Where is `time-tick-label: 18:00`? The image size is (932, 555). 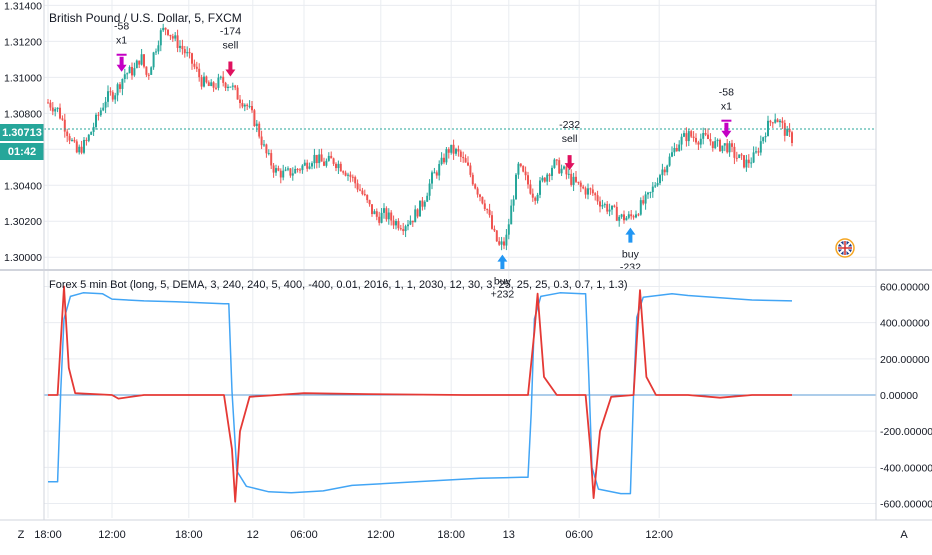
time-tick-label: 18:00 is located at coordinates (451, 535).